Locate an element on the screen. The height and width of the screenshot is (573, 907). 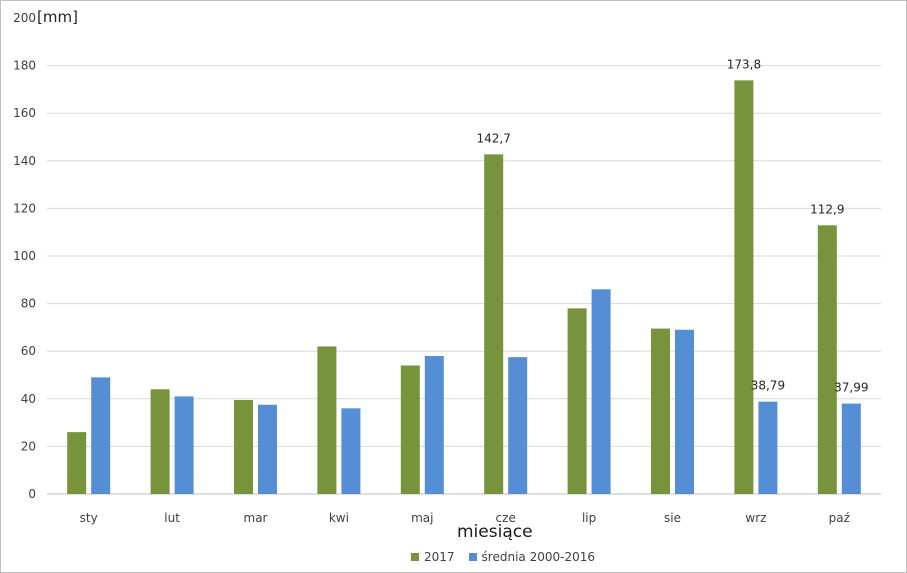
data-label: 112,9 is located at coordinates (827, 209).